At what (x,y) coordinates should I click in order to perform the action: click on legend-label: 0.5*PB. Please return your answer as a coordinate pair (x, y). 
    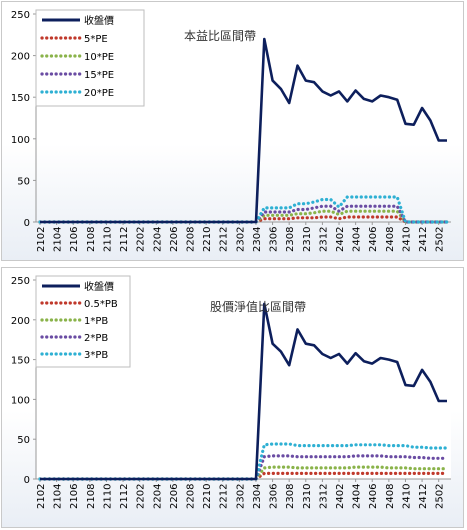
    Looking at the image, I should click on (101, 304).